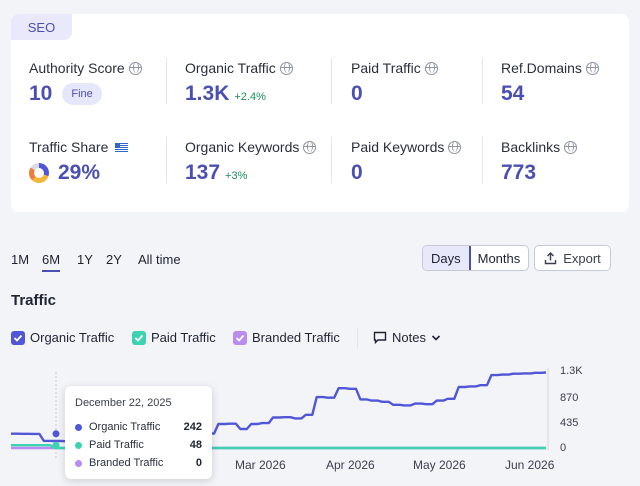 This screenshot has width=640, height=486. What do you see at coordinates (569, 423) in the screenshot?
I see `y-tick-label: 435` at bounding box center [569, 423].